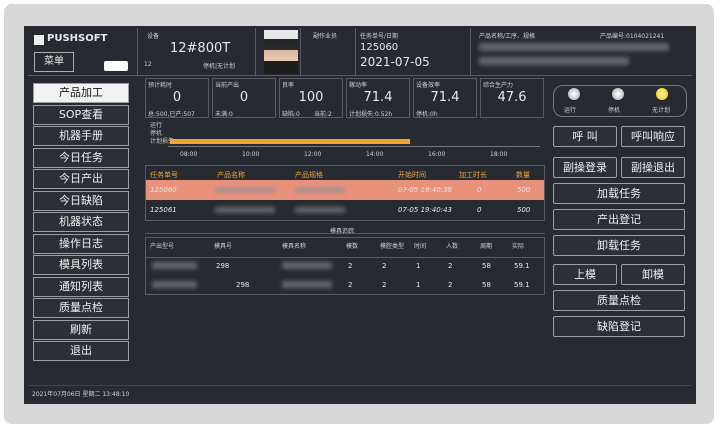 The height and width of the screenshot is (430, 720). Describe the element at coordinates (614, 110) in the screenshot. I see `status-label: 停机` at that location.